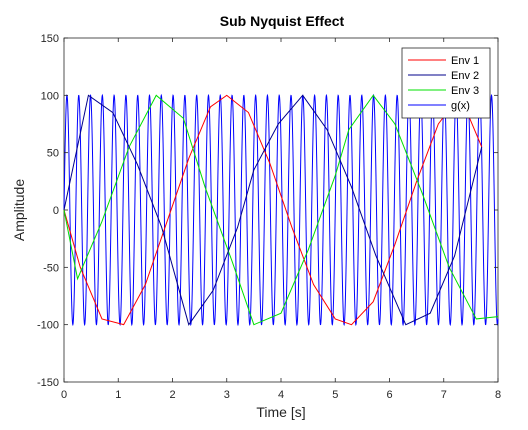 The height and width of the screenshot is (430, 528). Describe the element at coordinates (465, 76) in the screenshot. I see `legend-label: Env 2` at that location.